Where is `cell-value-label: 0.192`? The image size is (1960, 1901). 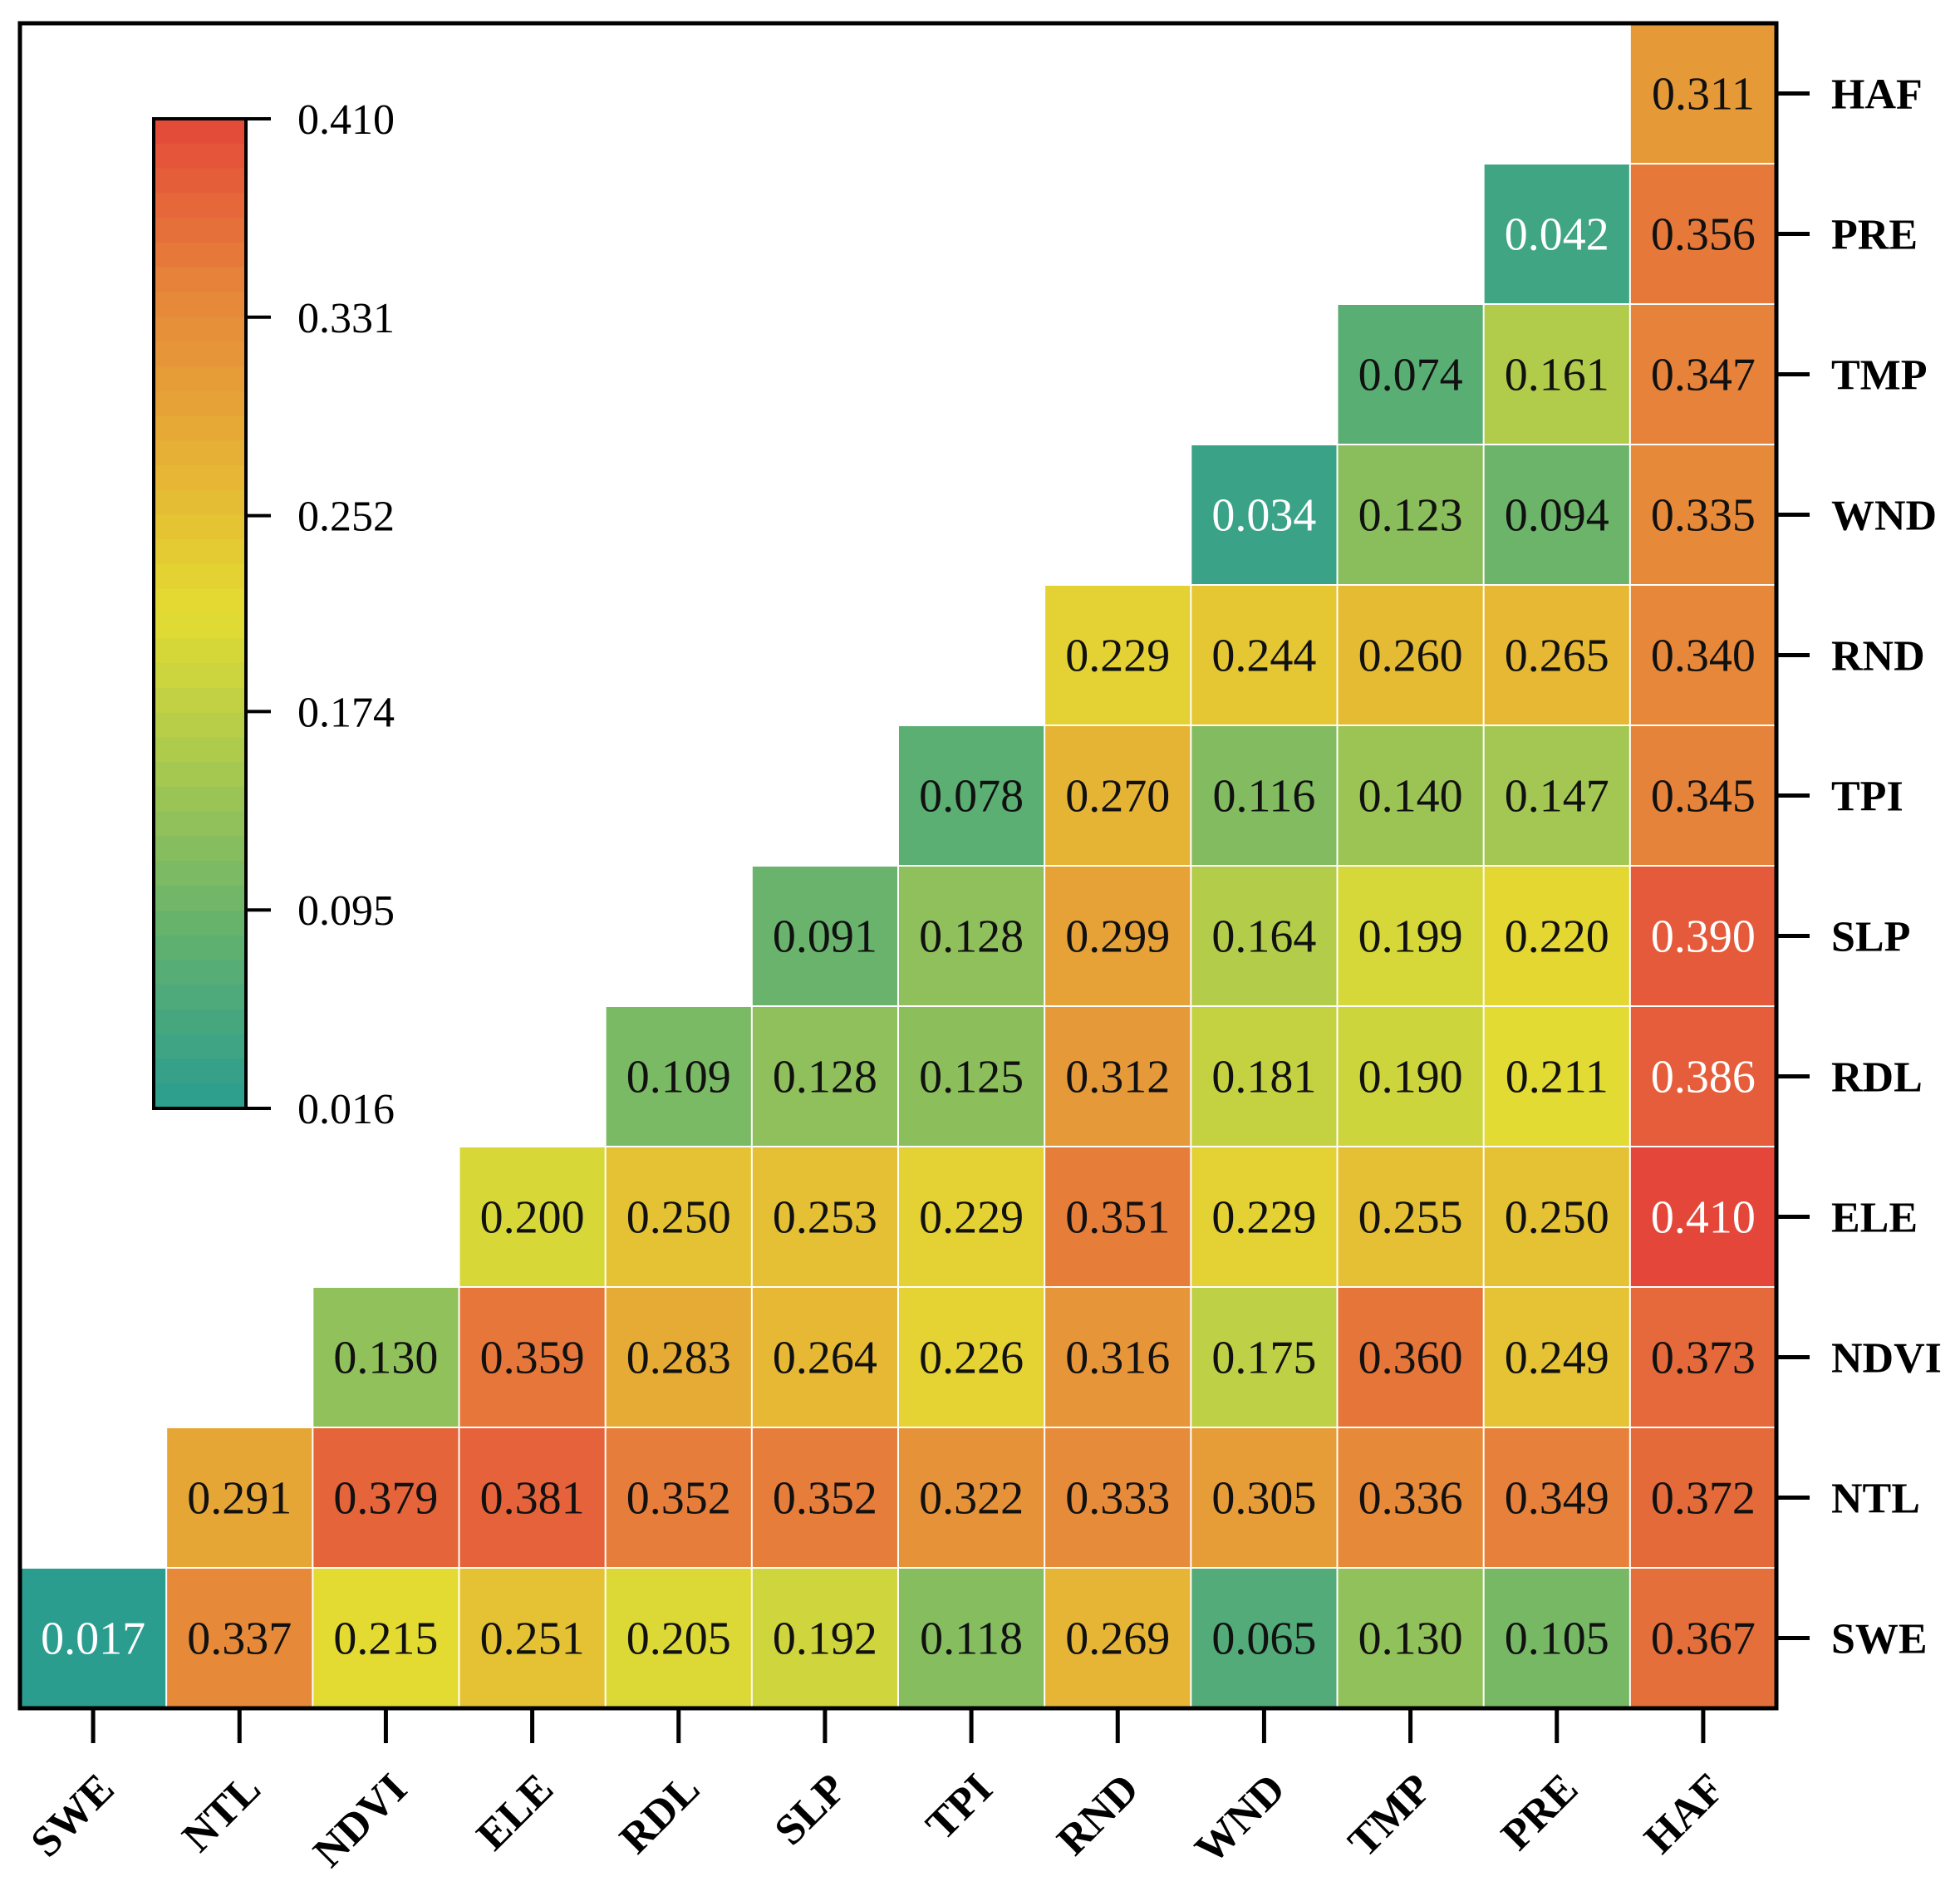
cell-value-label: 0.192 is located at coordinates (825, 1639).